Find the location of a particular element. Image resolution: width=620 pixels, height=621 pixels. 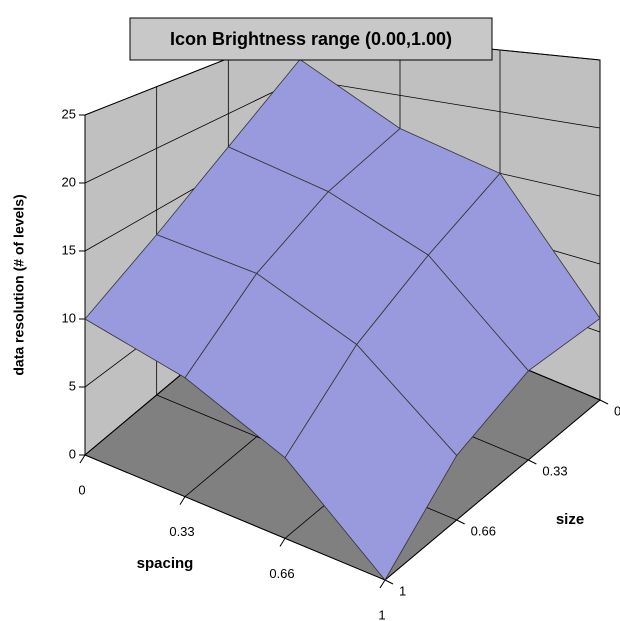

y-tick-label: 1 is located at coordinates (402, 590).